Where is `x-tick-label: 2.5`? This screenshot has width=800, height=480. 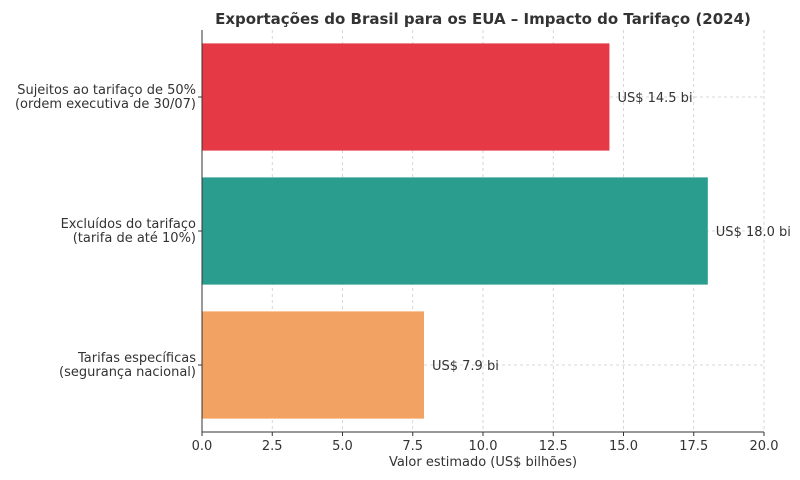 x-tick-label: 2.5 is located at coordinates (272, 446).